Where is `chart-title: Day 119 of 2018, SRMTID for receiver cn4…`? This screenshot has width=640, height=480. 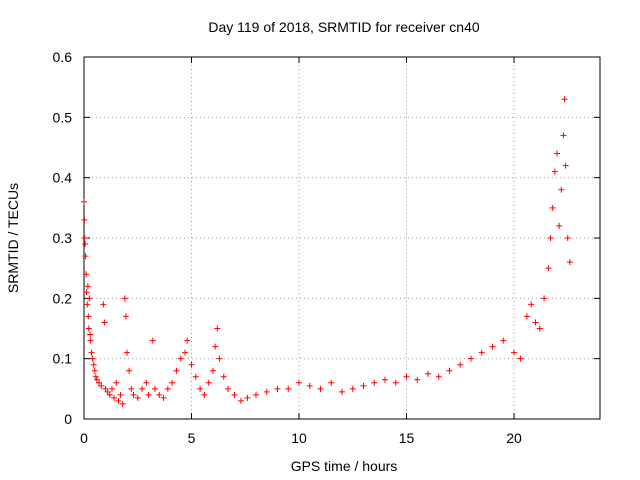 chart-title: Day 119 of 2018, SRMTID for receiver cn4… is located at coordinates (344, 27).